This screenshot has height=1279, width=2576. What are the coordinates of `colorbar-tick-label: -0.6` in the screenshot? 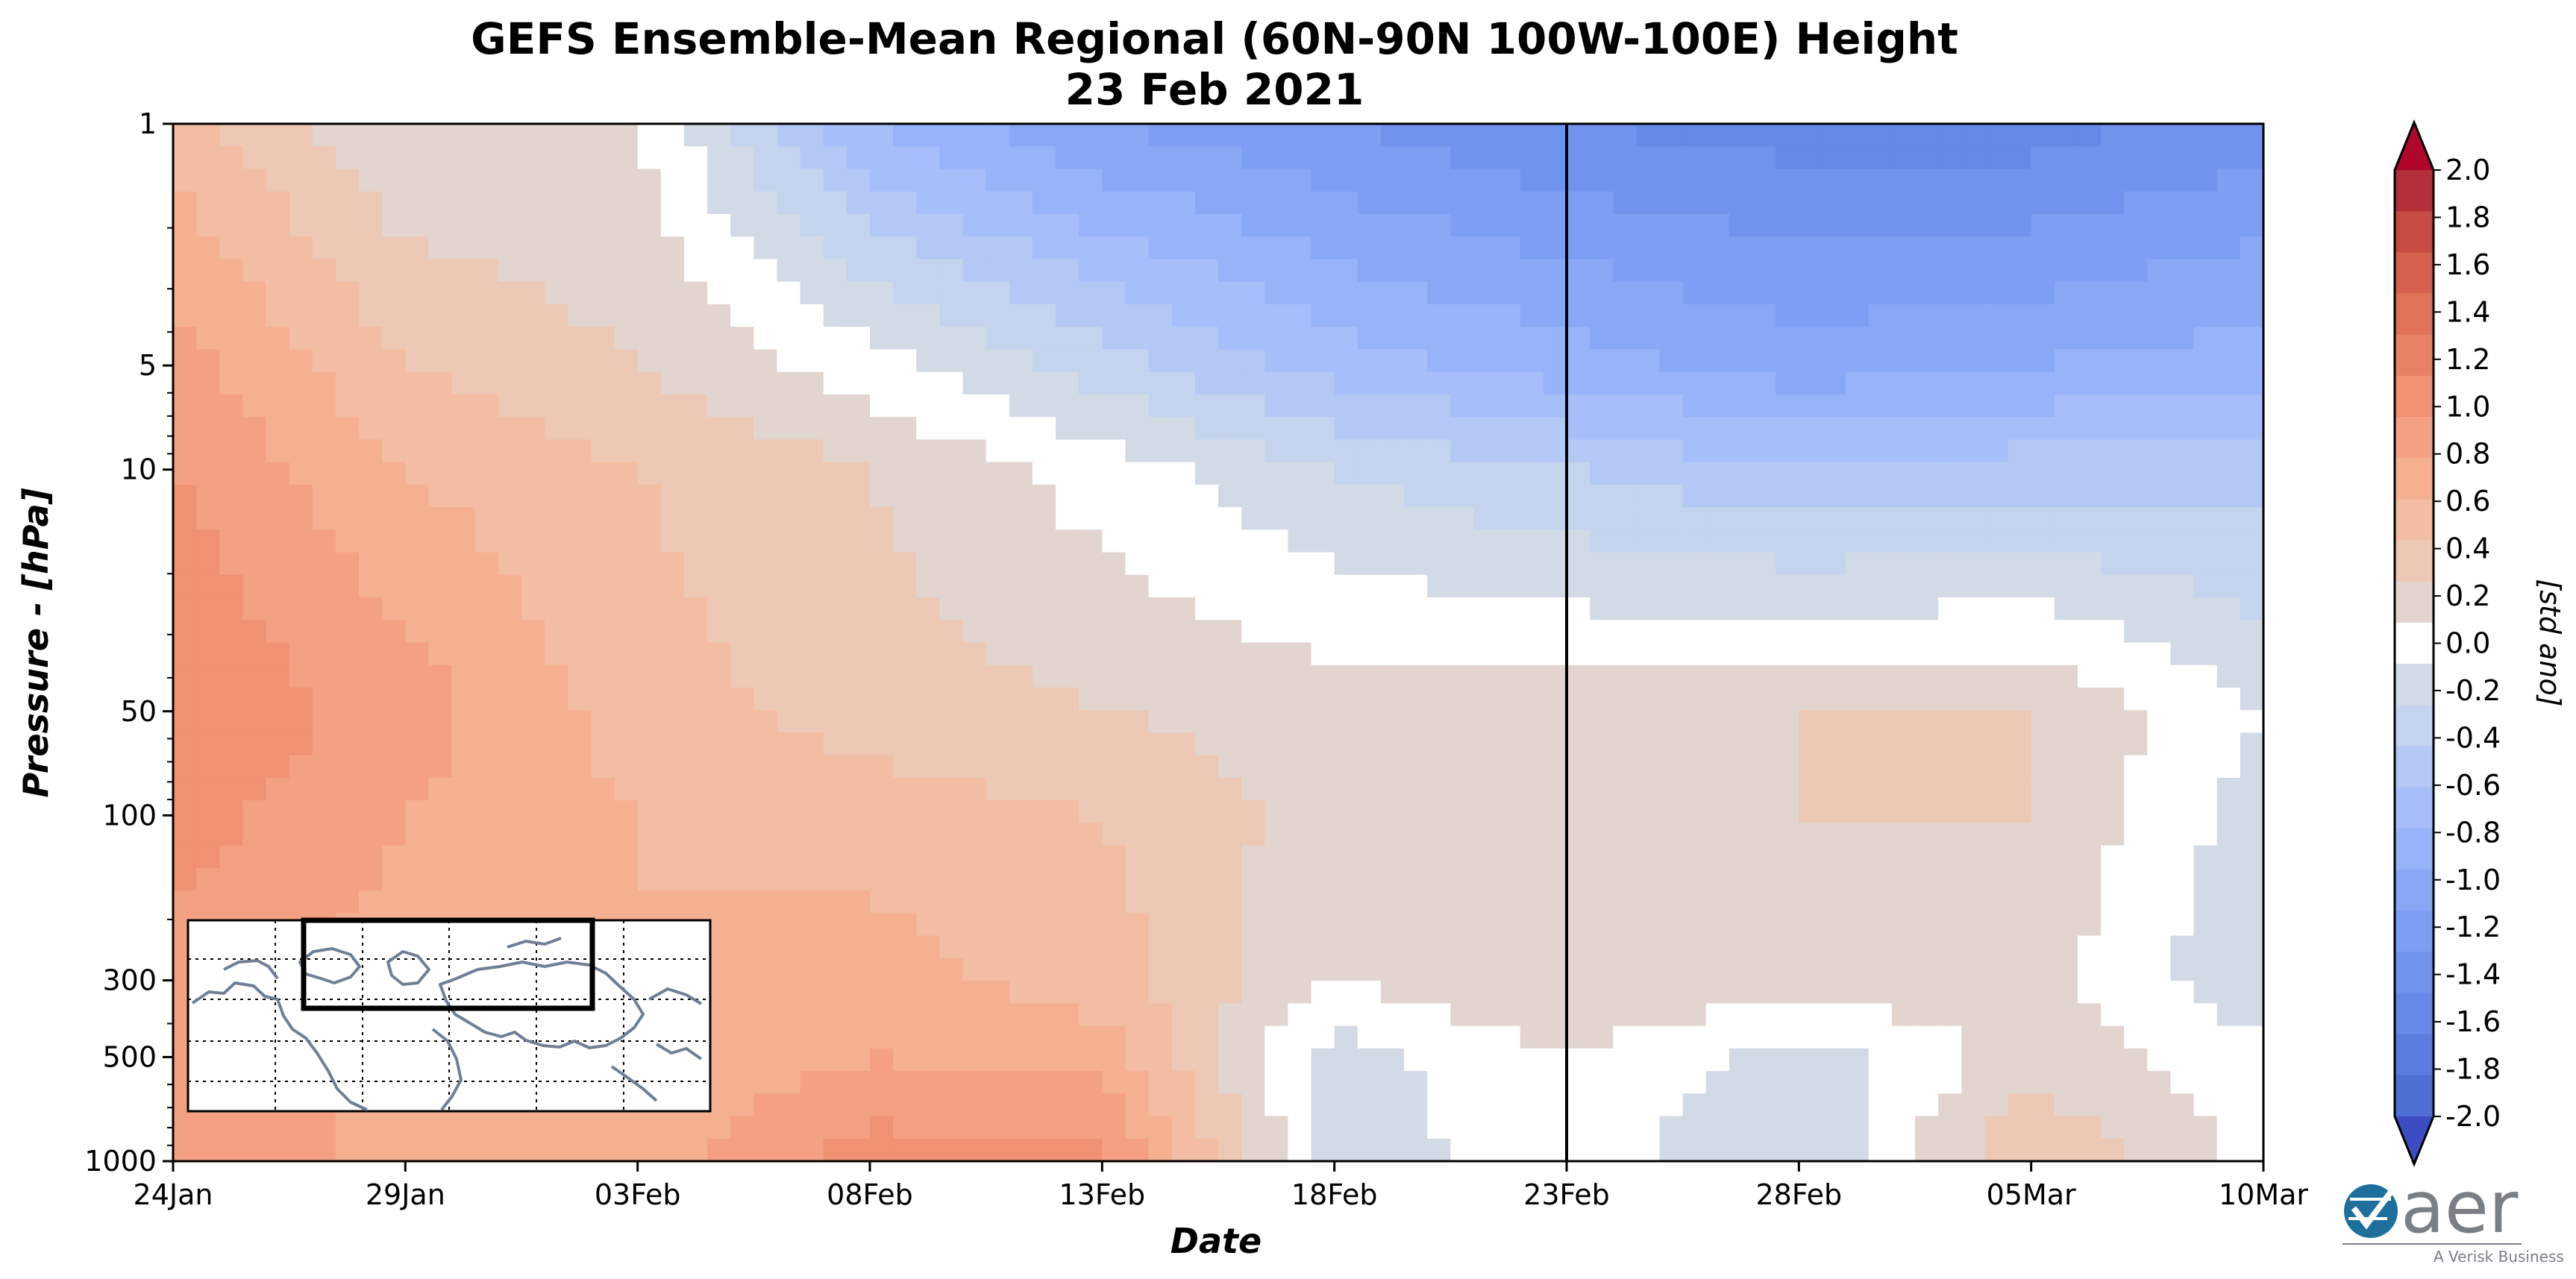 It's located at (2473, 785).